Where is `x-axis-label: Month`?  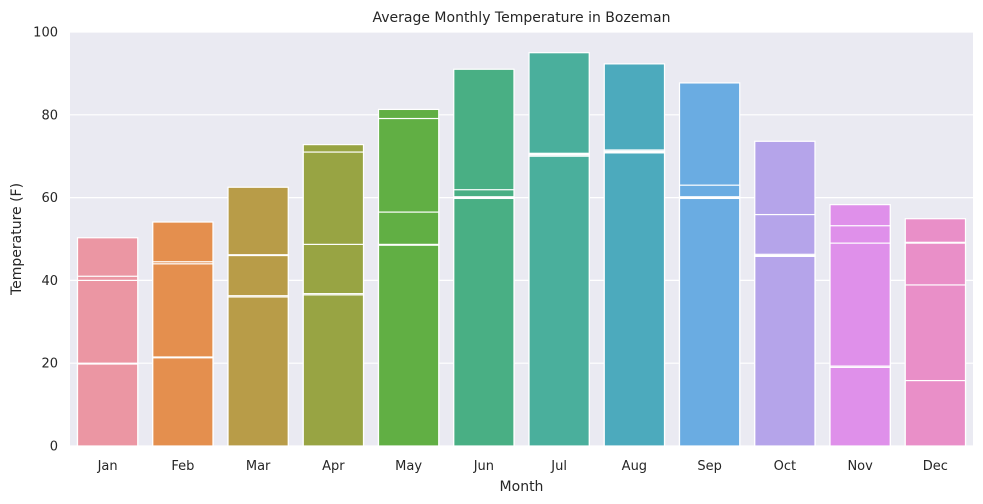
x-axis-label: Month is located at coordinates (522, 487).